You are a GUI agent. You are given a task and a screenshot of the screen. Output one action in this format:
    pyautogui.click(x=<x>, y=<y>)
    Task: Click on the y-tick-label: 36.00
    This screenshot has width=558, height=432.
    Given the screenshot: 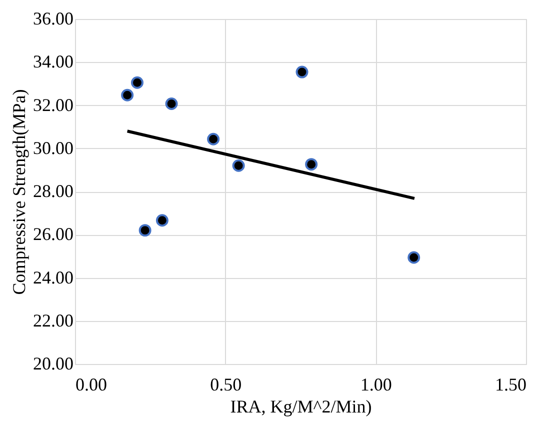 What is the action you would take?
    pyautogui.click(x=53, y=18)
    